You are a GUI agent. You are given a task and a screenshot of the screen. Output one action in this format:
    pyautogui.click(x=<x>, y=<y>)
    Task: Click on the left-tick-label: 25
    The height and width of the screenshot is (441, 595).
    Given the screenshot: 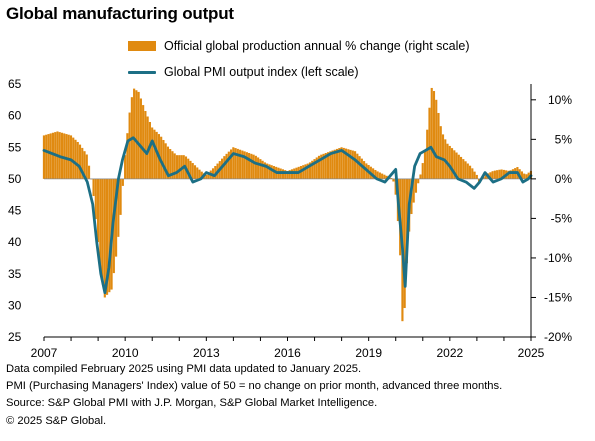 What is the action you would take?
    pyautogui.click(x=15, y=337)
    